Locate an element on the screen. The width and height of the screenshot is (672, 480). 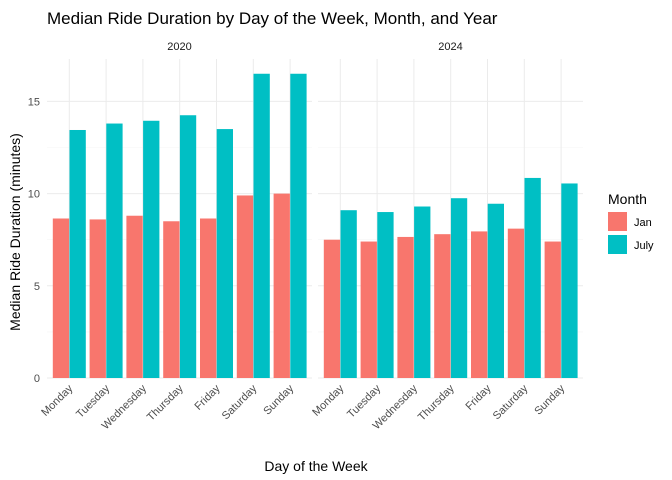
bar-2020-July-Sunday is located at coordinates (298, 226).